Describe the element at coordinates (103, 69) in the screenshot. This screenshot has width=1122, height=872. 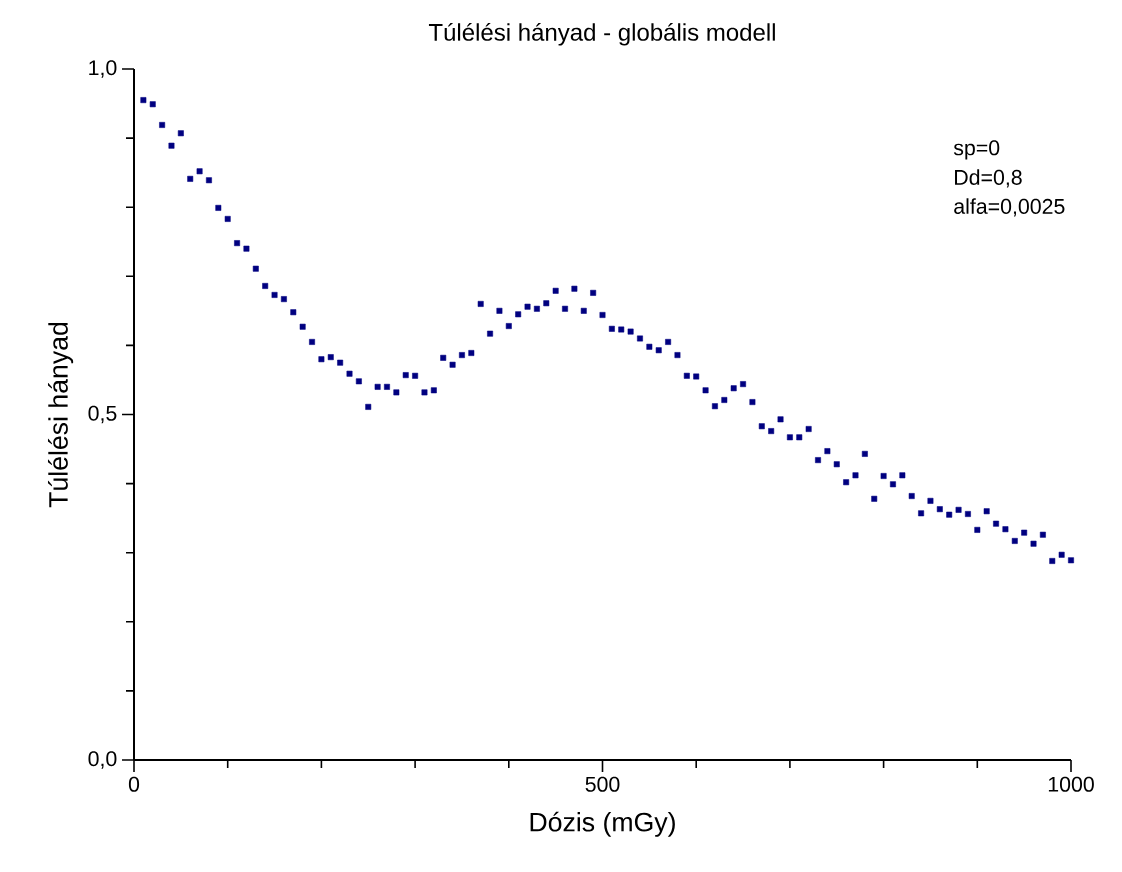
I see `y-tick-label: 1,0` at that location.